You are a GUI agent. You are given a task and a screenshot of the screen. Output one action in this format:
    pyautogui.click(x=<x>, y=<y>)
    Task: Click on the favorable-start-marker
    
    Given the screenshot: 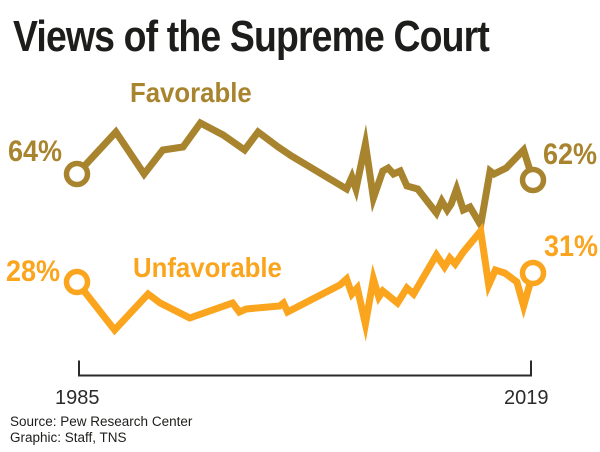 What is the action you would take?
    pyautogui.click(x=77, y=174)
    